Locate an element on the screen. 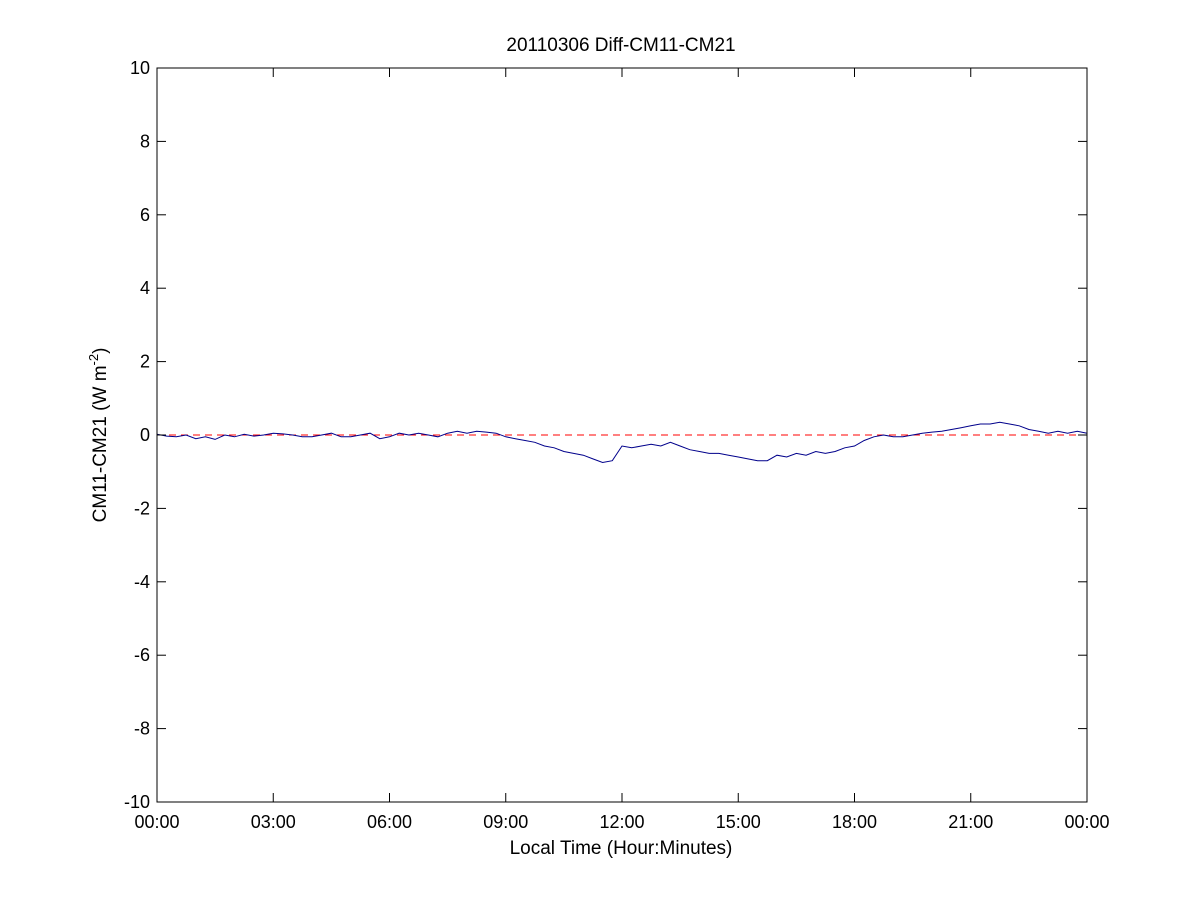 This screenshot has width=1201, height=901. y-tick-label: -2 is located at coordinates (142, 508).